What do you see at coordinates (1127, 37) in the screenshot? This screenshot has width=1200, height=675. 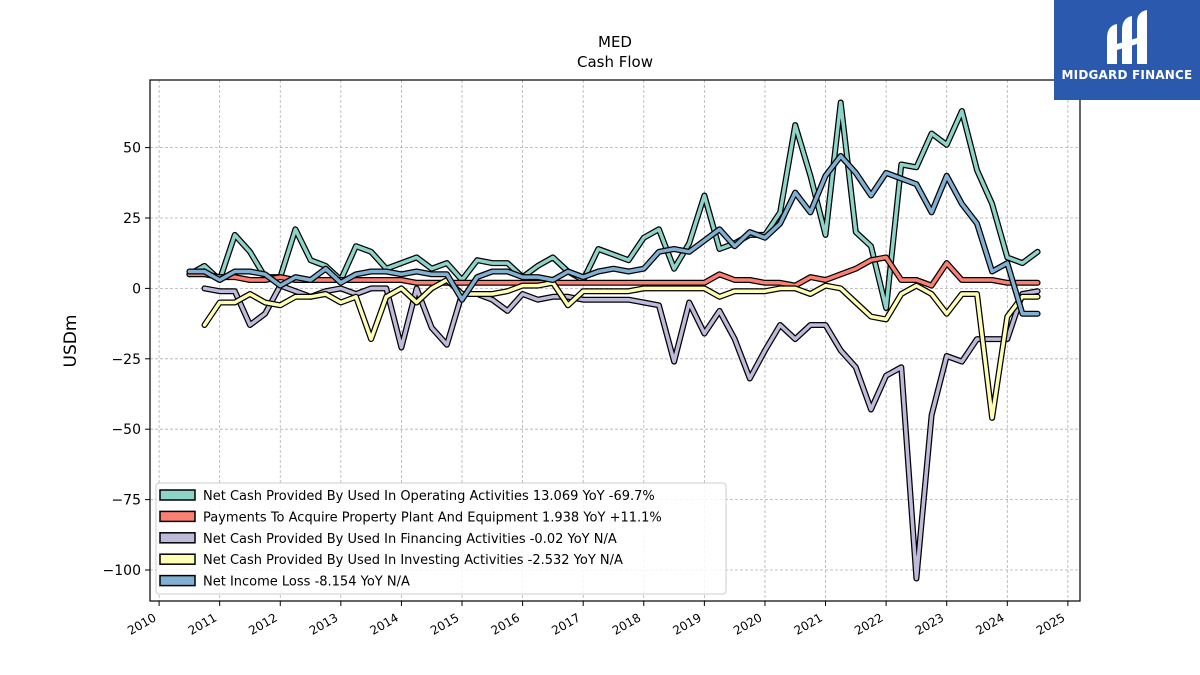 I see `brand-logo-icon` at bounding box center [1127, 37].